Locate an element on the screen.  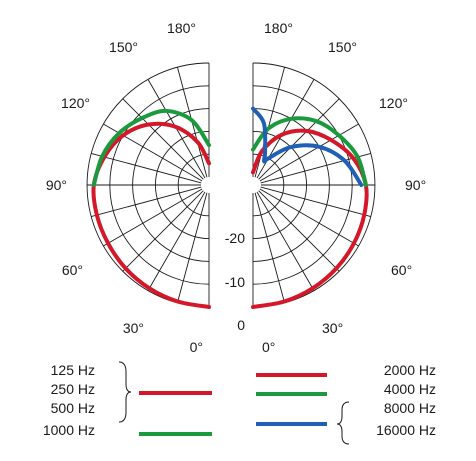
polar-grid-right is located at coordinates (314, 185).